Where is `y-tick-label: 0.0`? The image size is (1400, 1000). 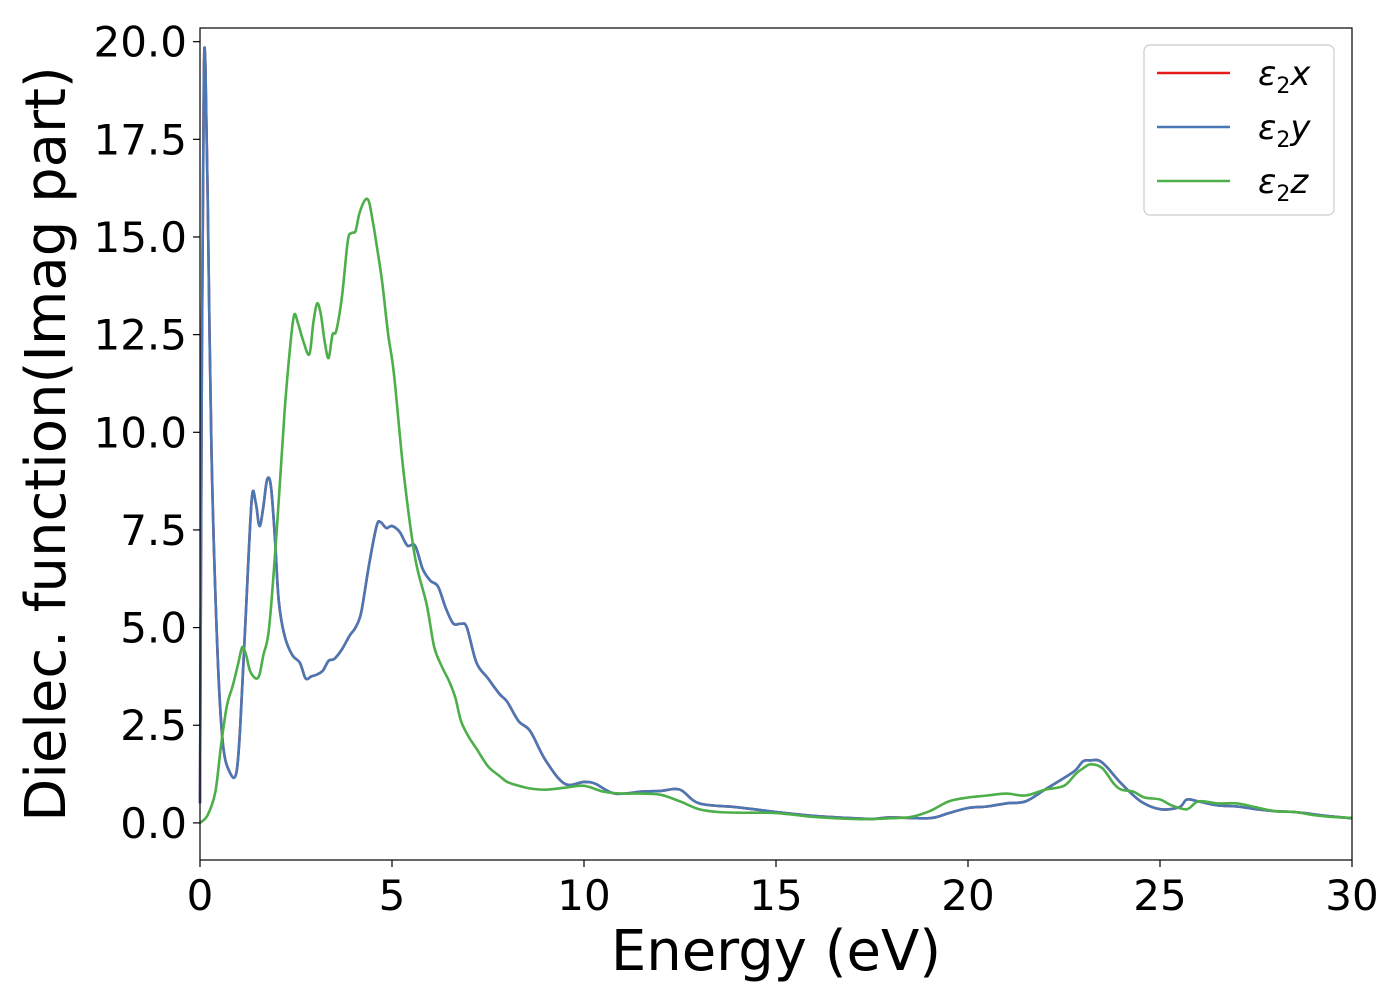
y-tick-label: 0.0 is located at coordinates (153, 823).